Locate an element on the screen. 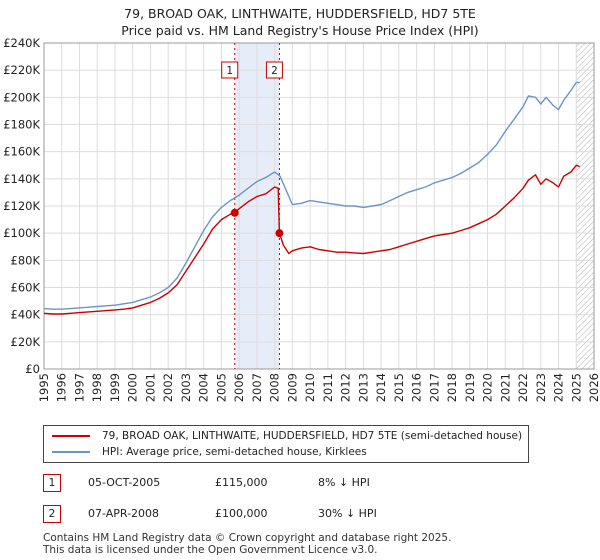 The image size is (600, 560). y-tick-label: £120K is located at coordinates (21, 206).